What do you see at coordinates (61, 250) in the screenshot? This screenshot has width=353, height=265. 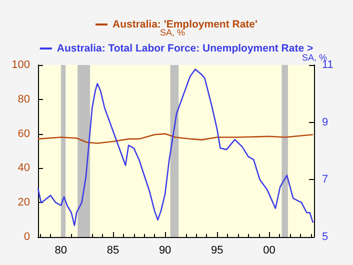 I see `x-tick-label: 80` at bounding box center [61, 250].